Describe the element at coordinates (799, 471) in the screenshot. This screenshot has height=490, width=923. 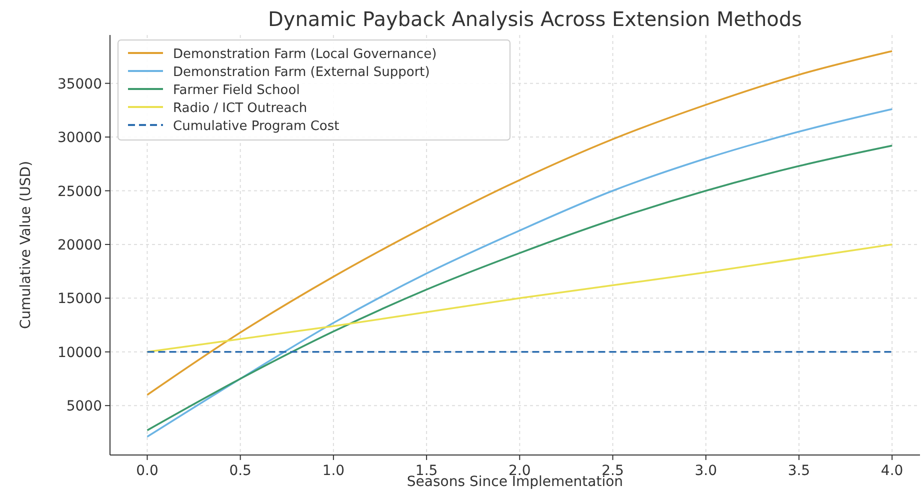
I see `x-tick-label: 3.5` at that location.